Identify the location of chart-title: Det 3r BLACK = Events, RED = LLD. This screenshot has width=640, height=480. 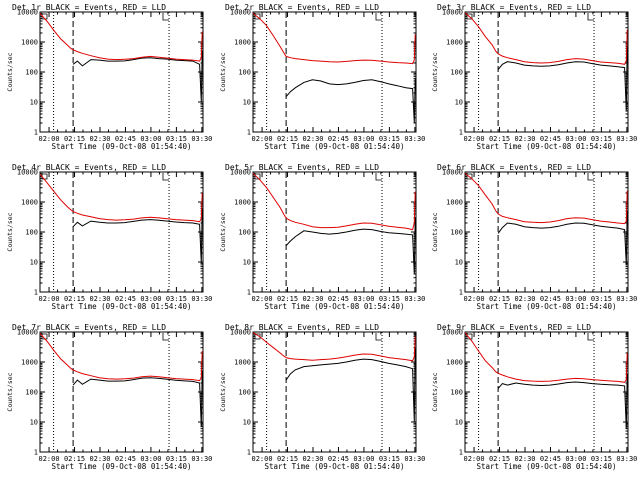
(514, 7).